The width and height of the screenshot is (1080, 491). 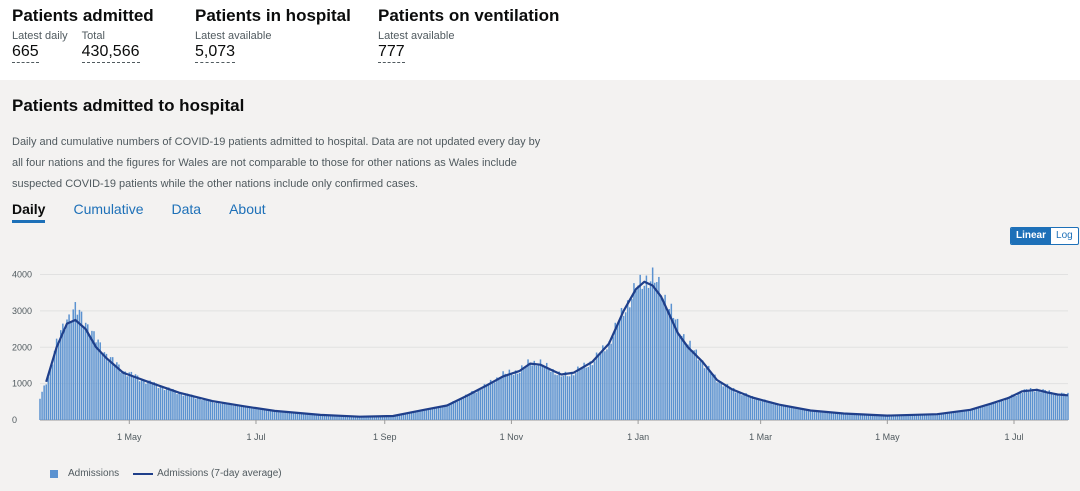 I want to click on average-legend-label: Admissions (7-day average), so click(x=219, y=473).